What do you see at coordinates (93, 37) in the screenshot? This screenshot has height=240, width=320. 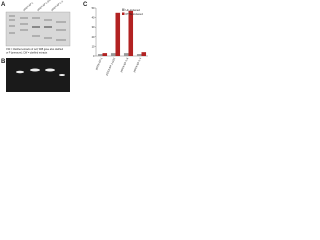 I see `y-tick-label: 20` at bounding box center [93, 37].